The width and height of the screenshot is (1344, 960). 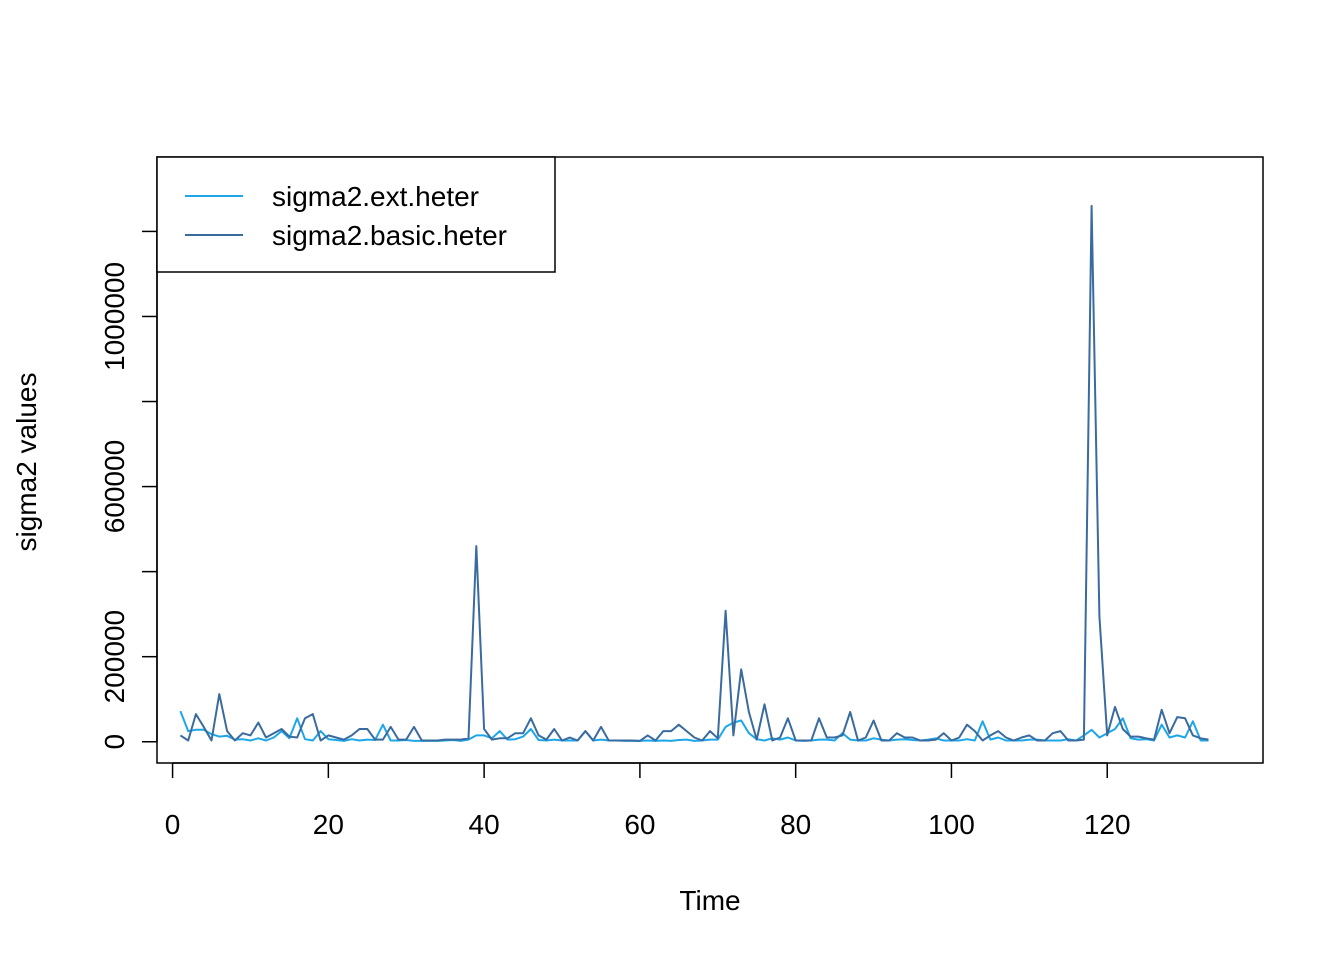 I want to click on y-tick-label: 0, so click(x=114, y=742).